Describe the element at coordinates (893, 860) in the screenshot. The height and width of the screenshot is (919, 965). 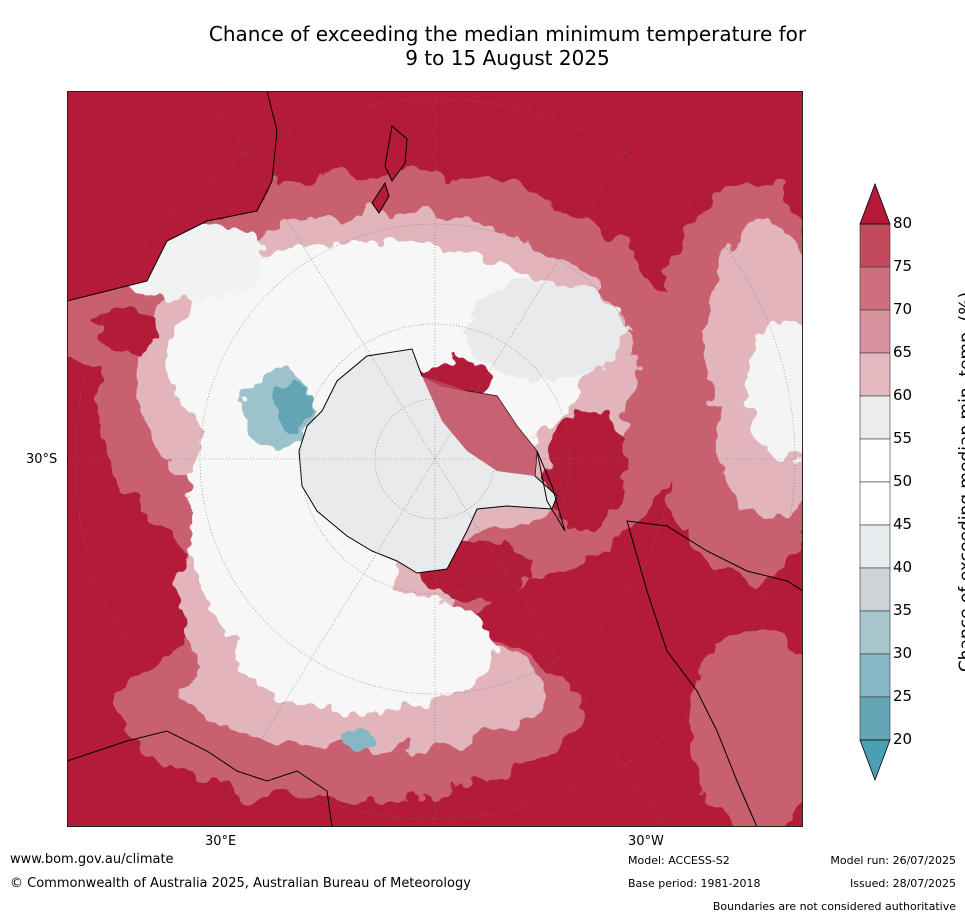
I see `footer-model-run: Model run: 26/07/2025` at that location.